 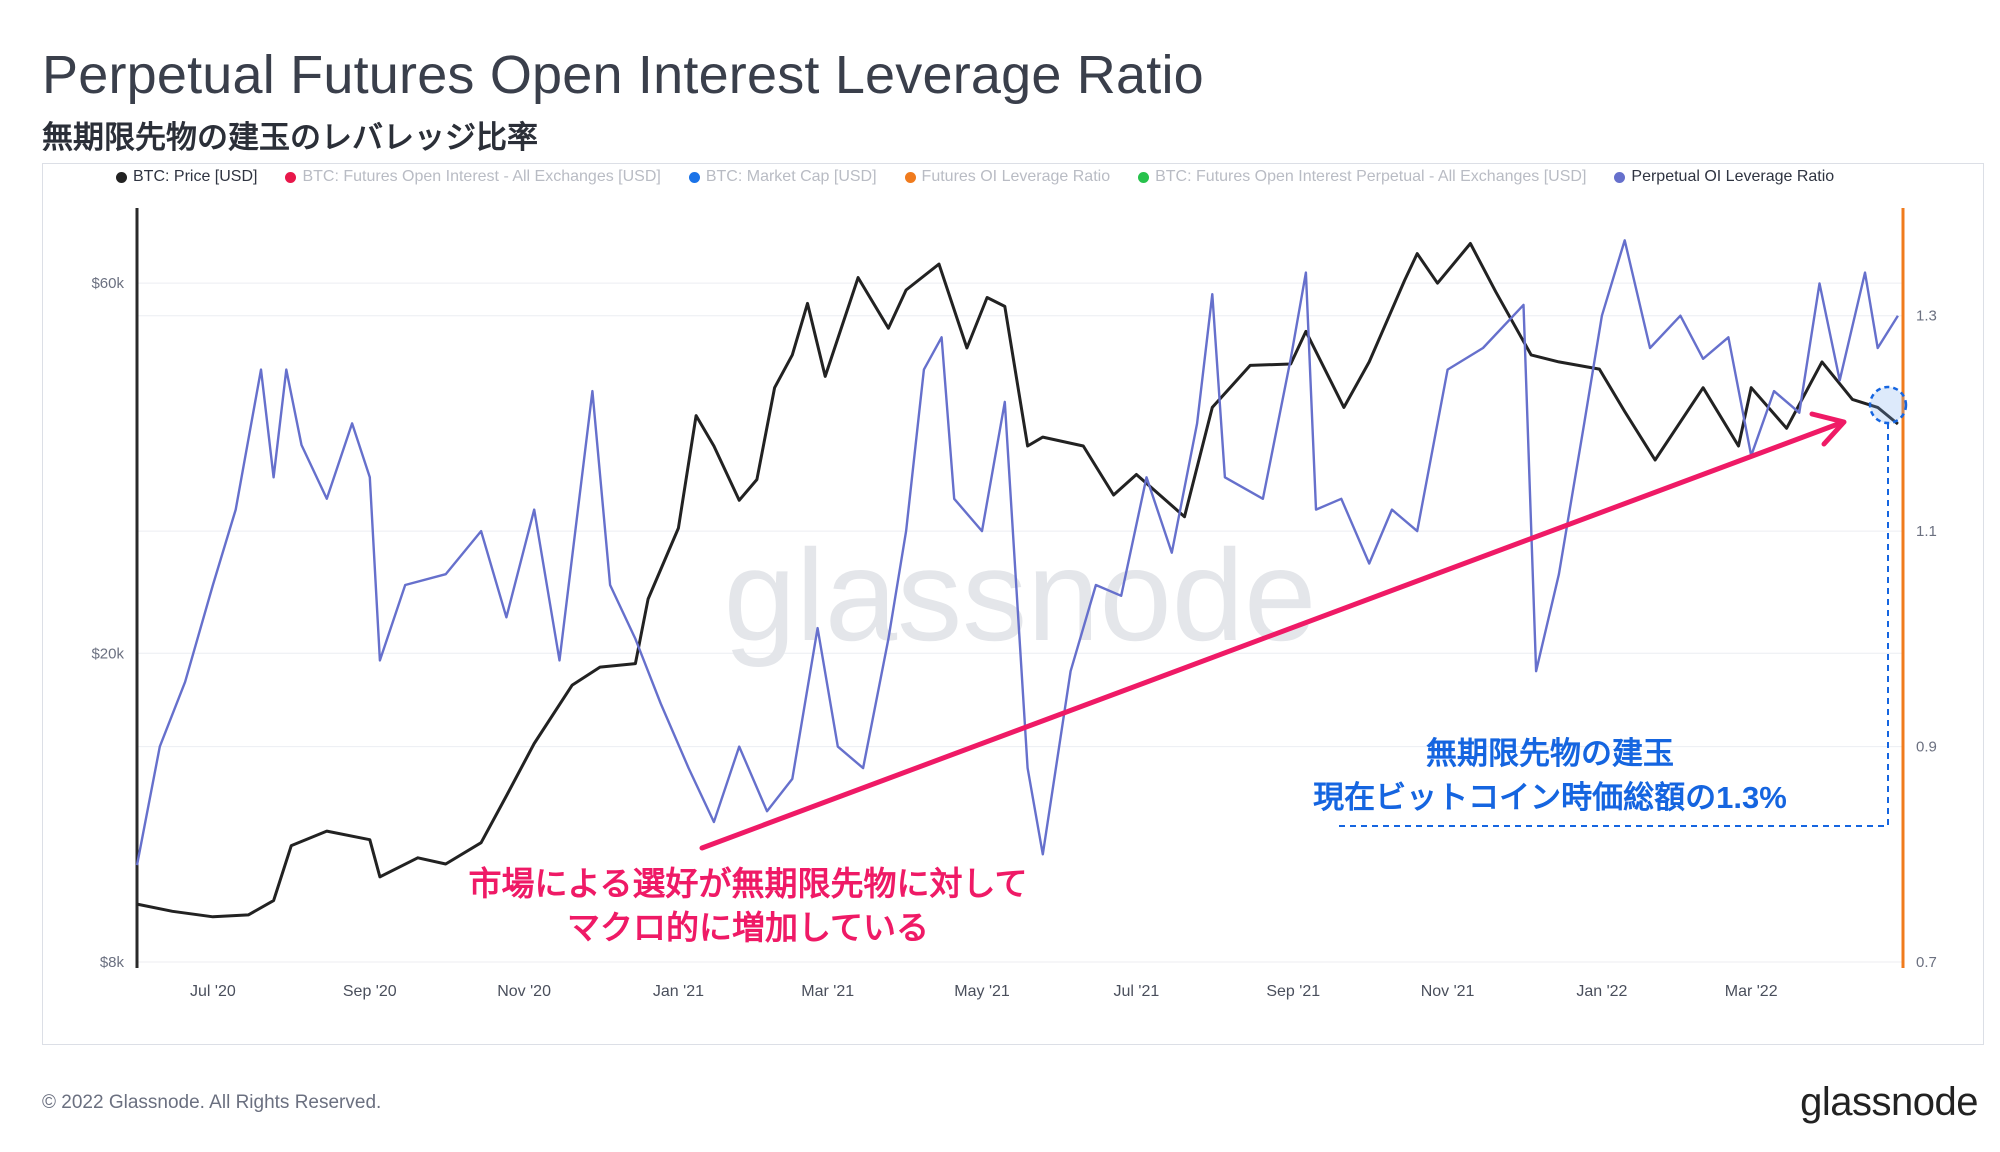 What do you see at coordinates (1293, 991) in the screenshot?
I see `x-tick-label: Sep '21` at bounding box center [1293, 991].